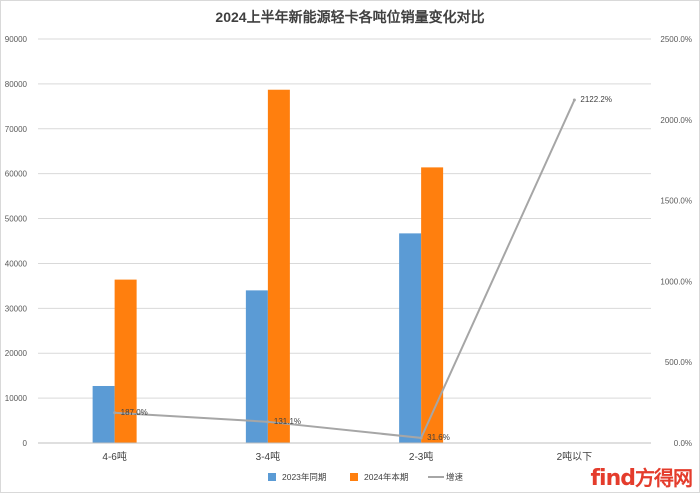 Image resolution: width=700 pixels, height=493 pixels. I want to click on growth-data-label: 187.0%, so click(134, 412).